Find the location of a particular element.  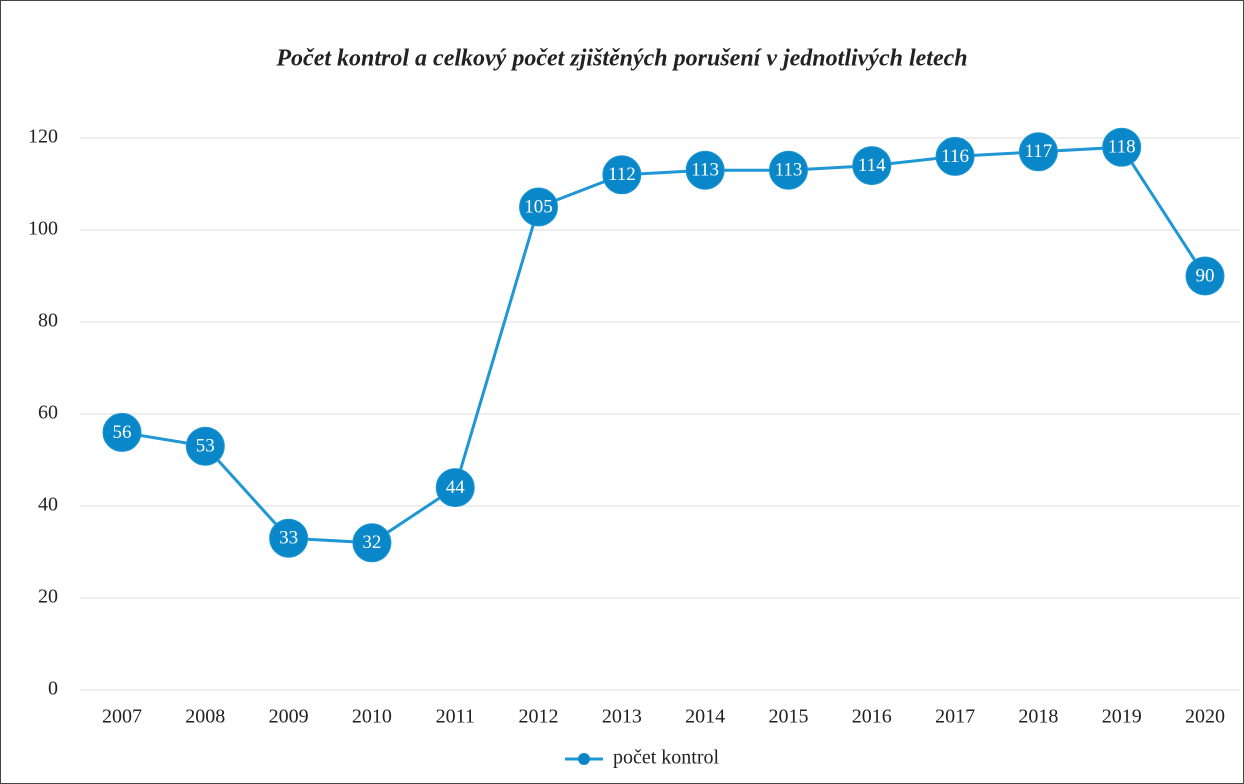

x-tick-label: 2009 is located at coordinates (289, 717).